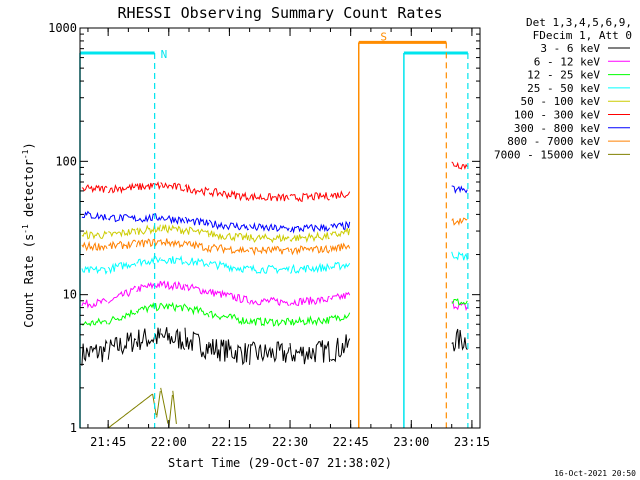  I want to click on flag-label-saa: S, so click(383, 36).